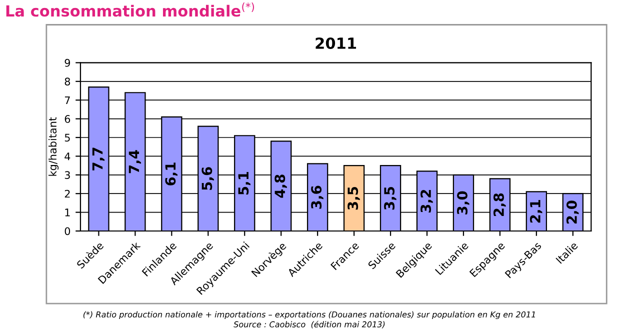 This screenshot has width=619, height=330. What do you see at coordinates (208, 178) in the screenshot?
I see `data-label: 5,6` at bounding box center [208, 178].